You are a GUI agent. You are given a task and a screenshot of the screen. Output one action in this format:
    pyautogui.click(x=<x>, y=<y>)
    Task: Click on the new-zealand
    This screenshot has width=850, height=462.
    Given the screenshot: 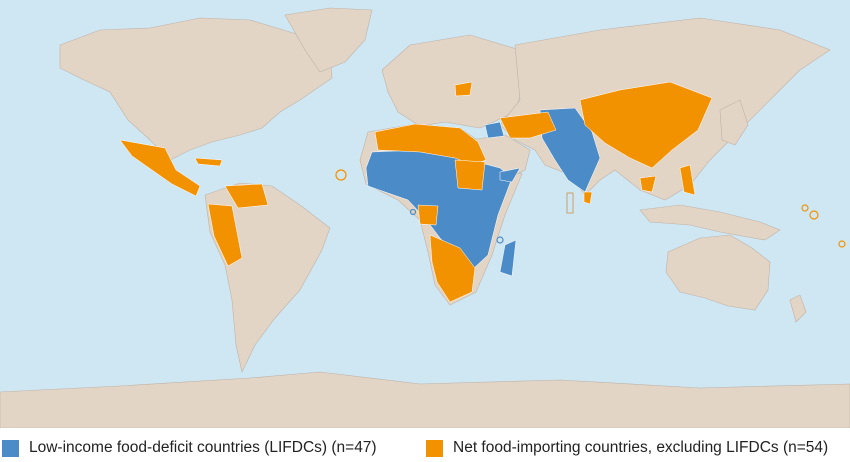 What is the action you would take?
    pyautogui.click(x=798, y=308)
    